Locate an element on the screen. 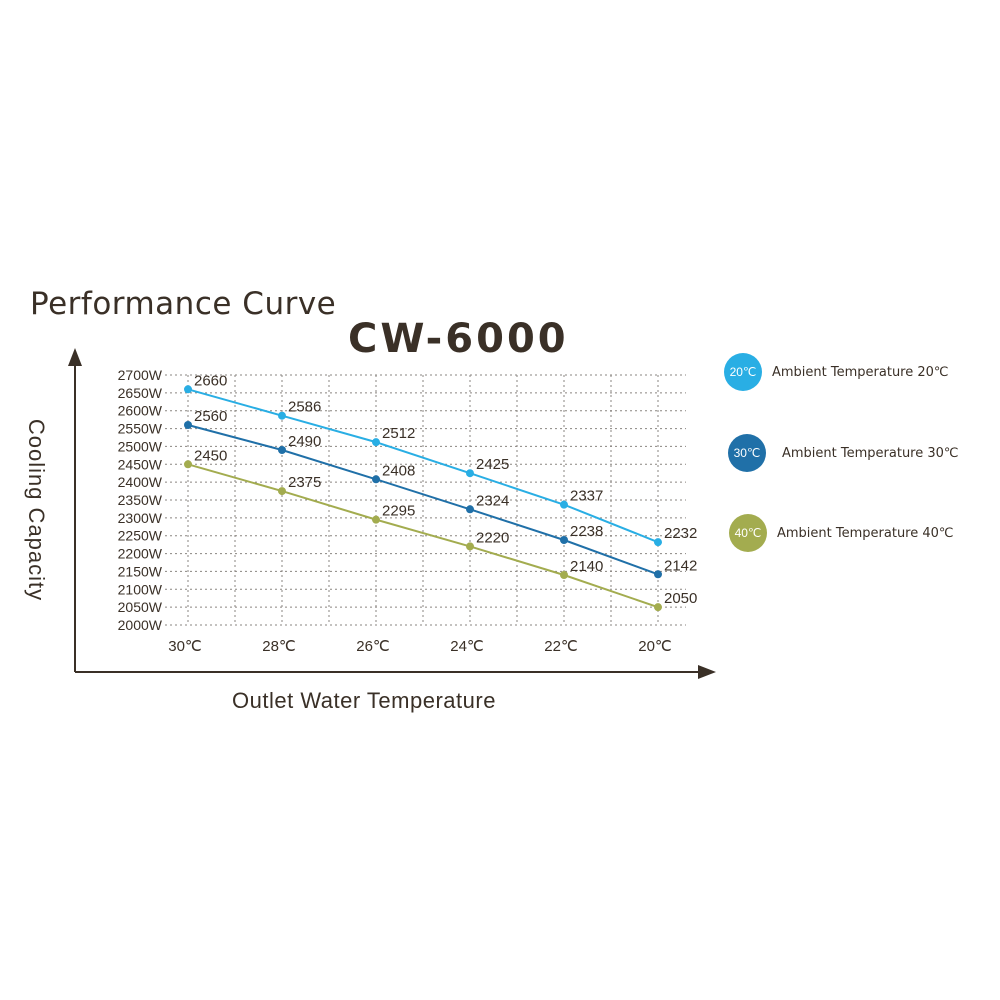  legend-badge: 40℃ is located at coordinates (748, 533).